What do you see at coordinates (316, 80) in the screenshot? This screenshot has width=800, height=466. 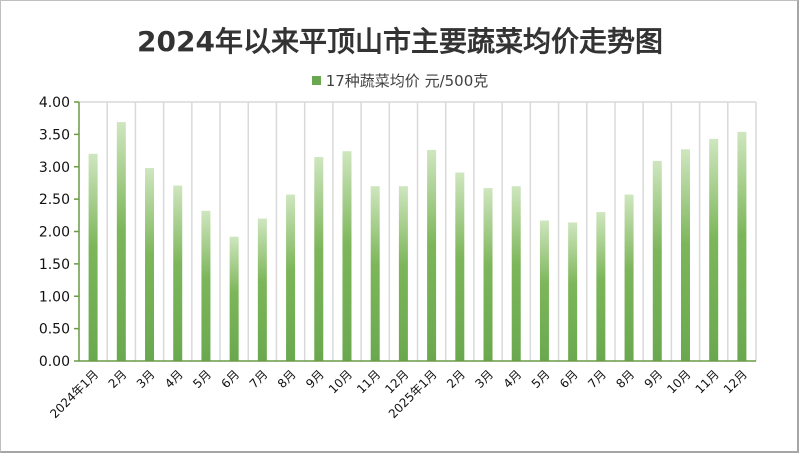 I see `legend-swatch-icon` at bounding box center [316, 80].